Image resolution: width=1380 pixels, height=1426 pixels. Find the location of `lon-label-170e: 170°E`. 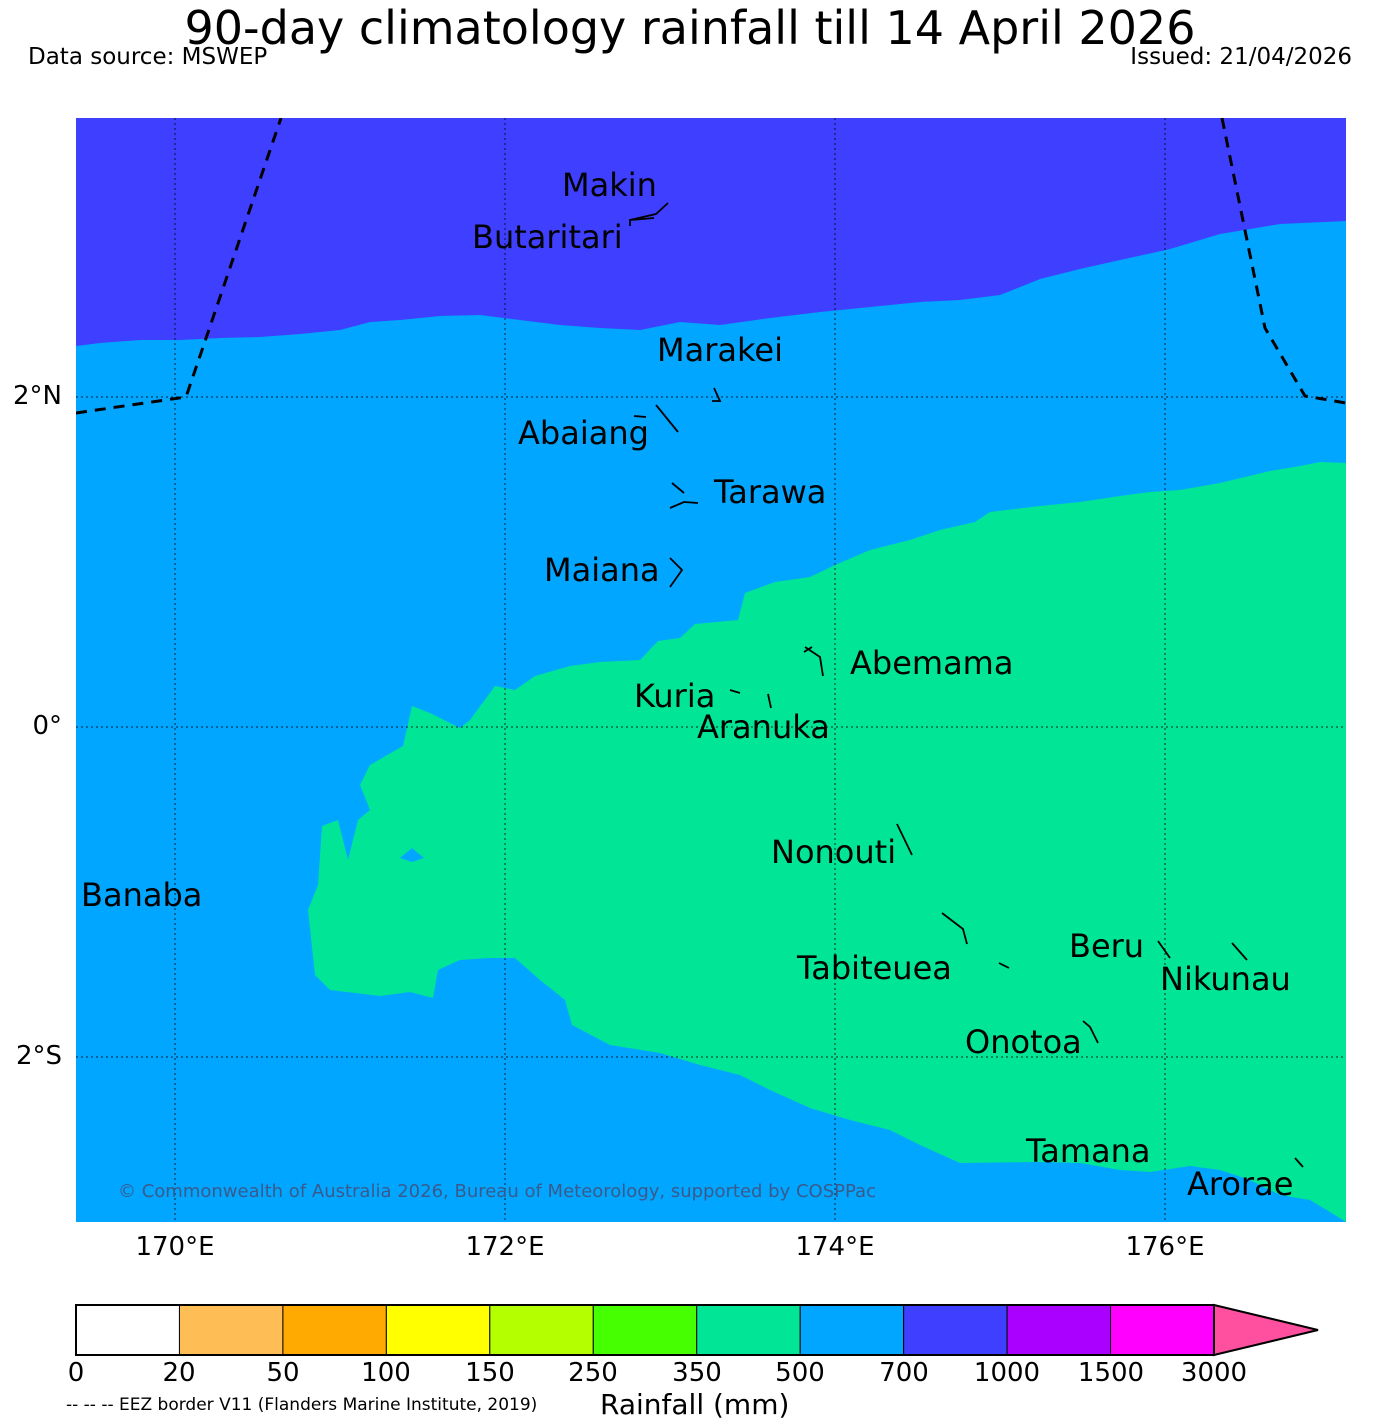

lon-label-170e: 170°E is located at coordinates (175, 1247).